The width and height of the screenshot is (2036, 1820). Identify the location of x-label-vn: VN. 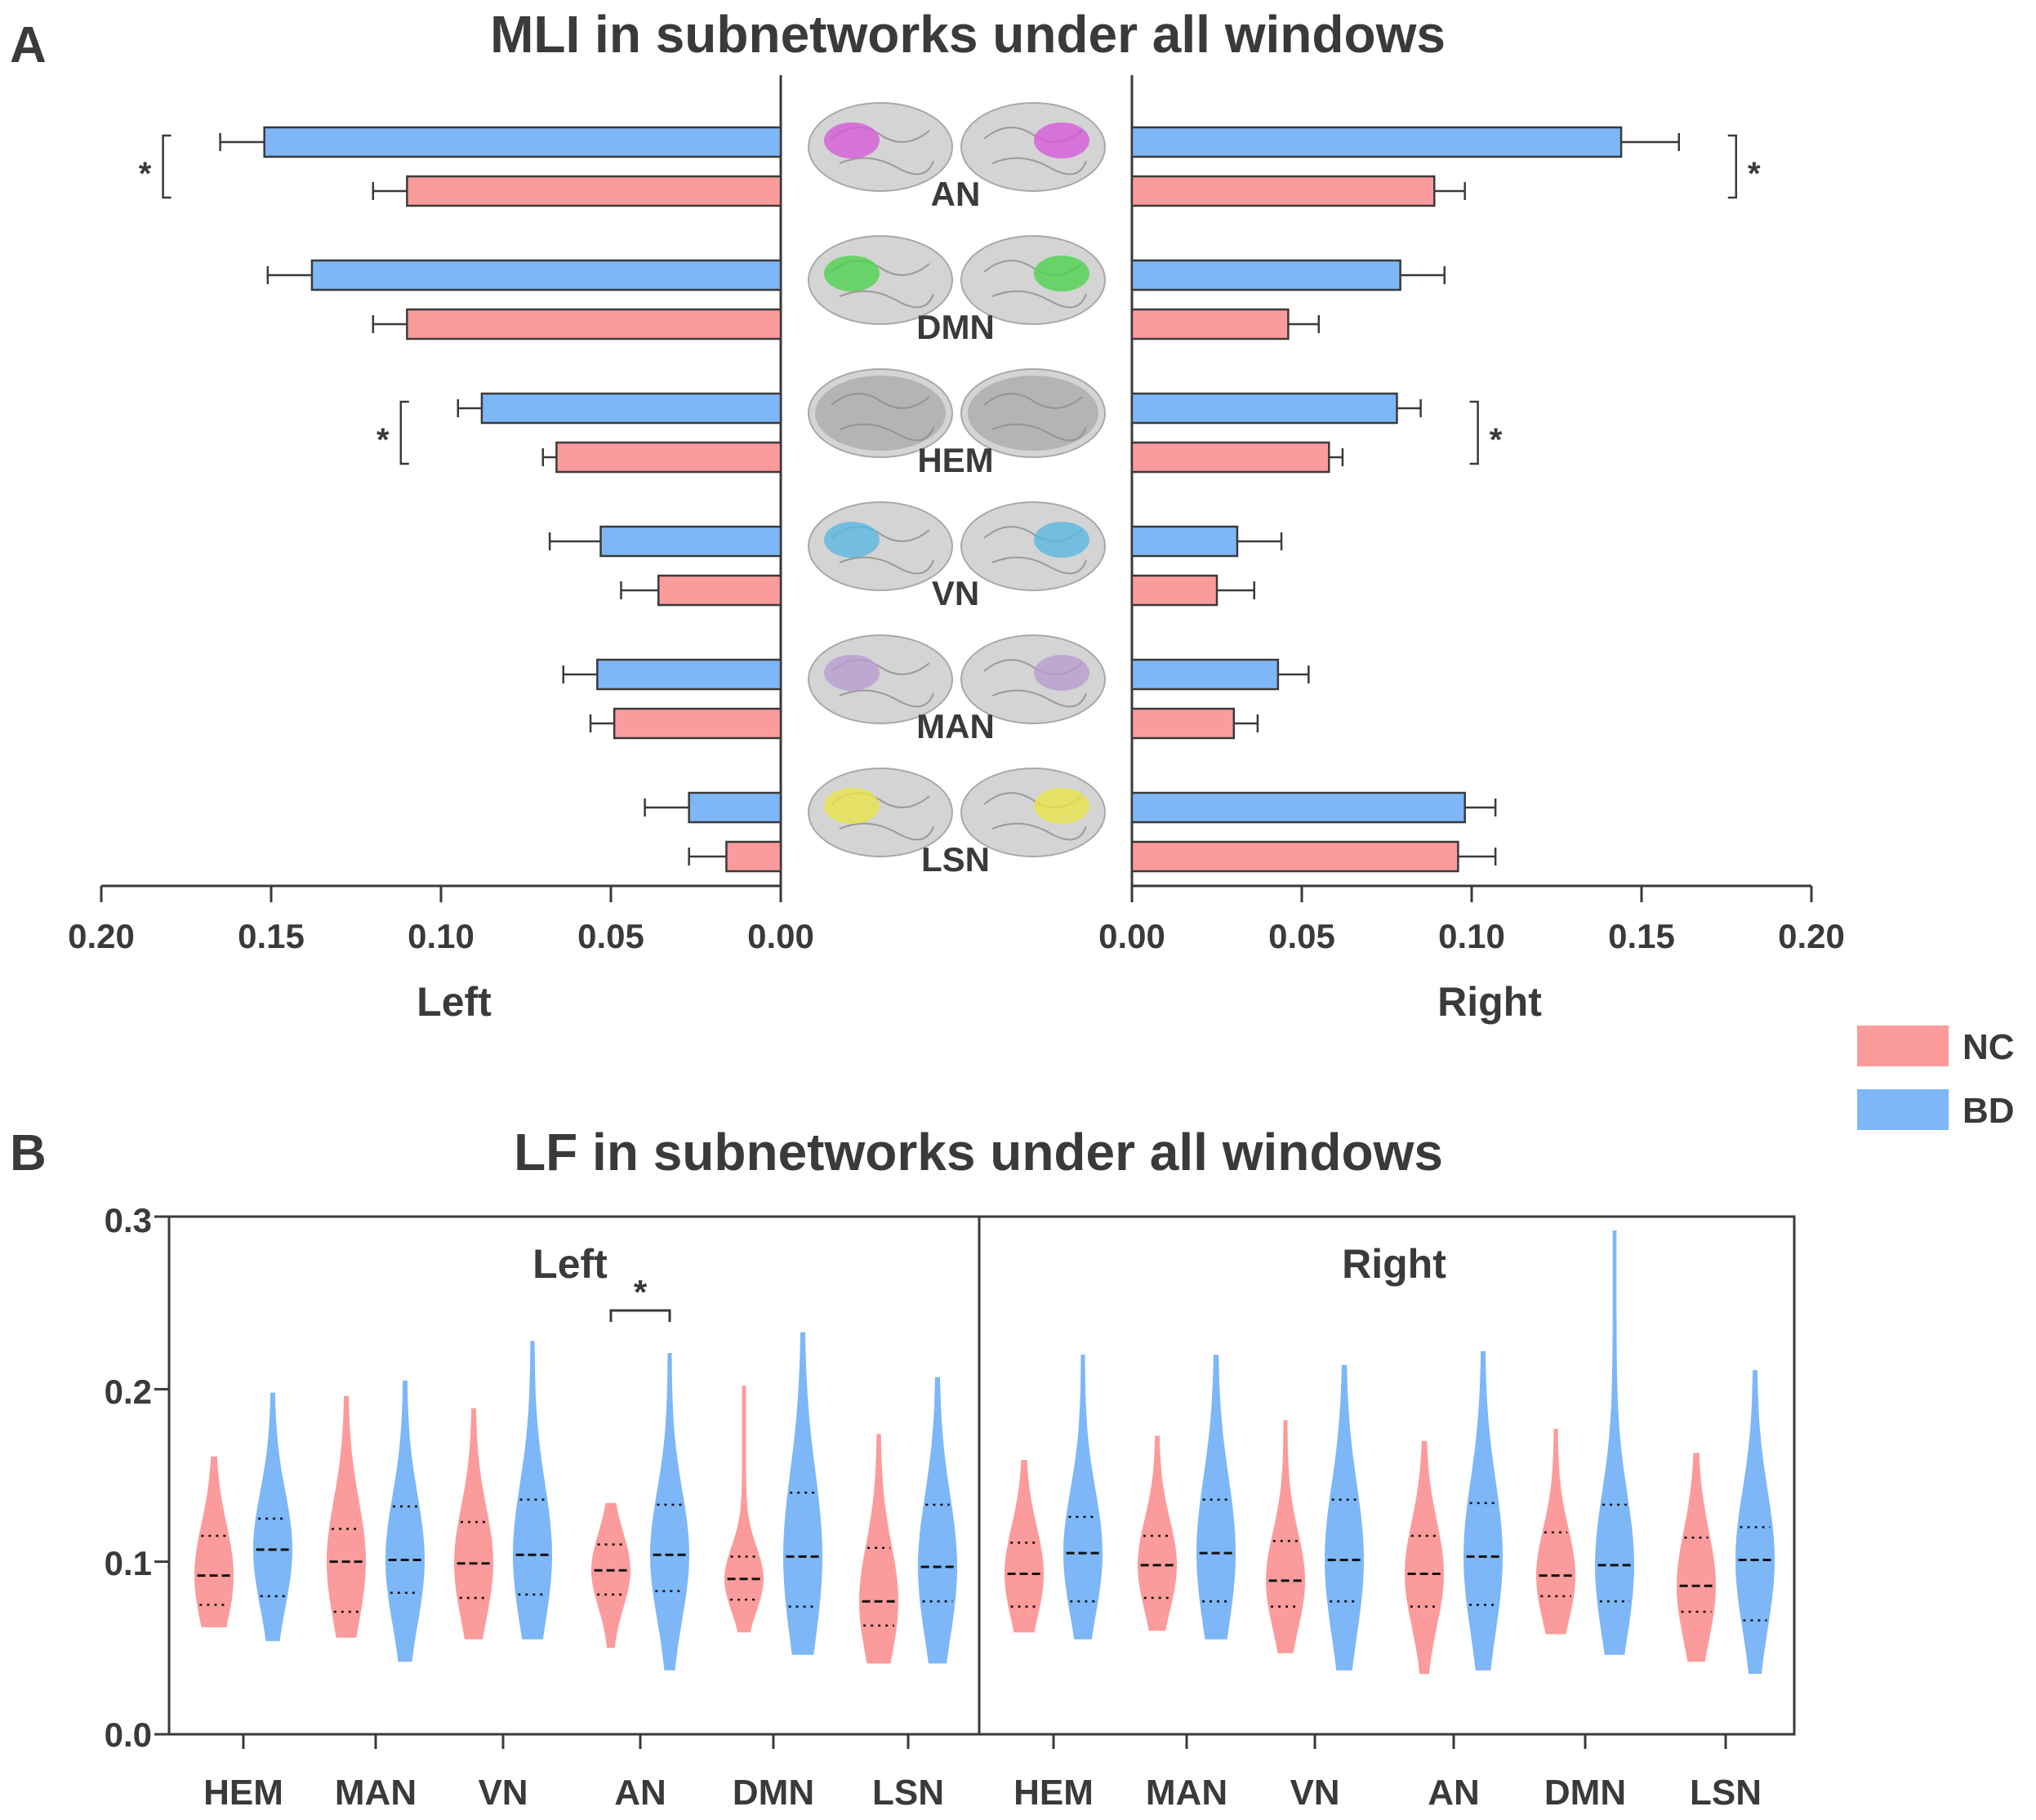
(503, 1793).